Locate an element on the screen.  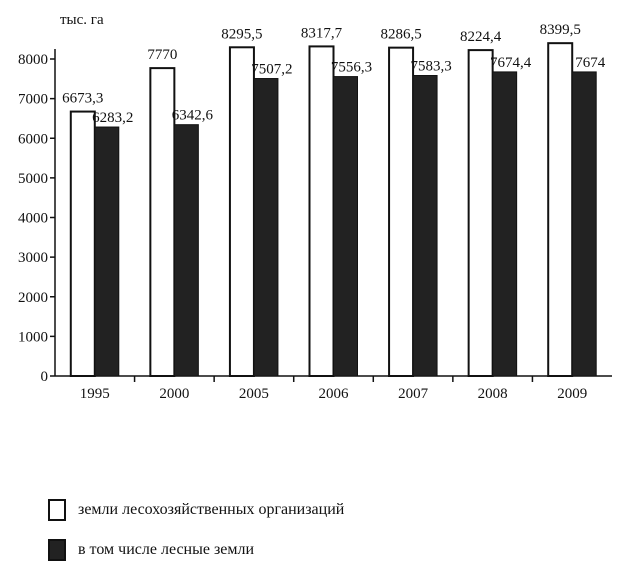
y-tick-label: 7000 is located at coordinates (33, 100).